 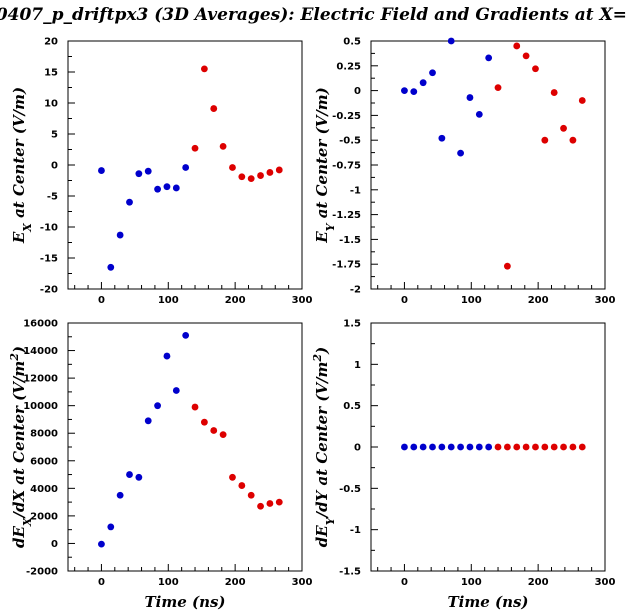 What do you see at coordinates (352, 42) in the screenshot?
I see `panel-ey-ytick-label: 0.5` at bounding box center [352, 42].